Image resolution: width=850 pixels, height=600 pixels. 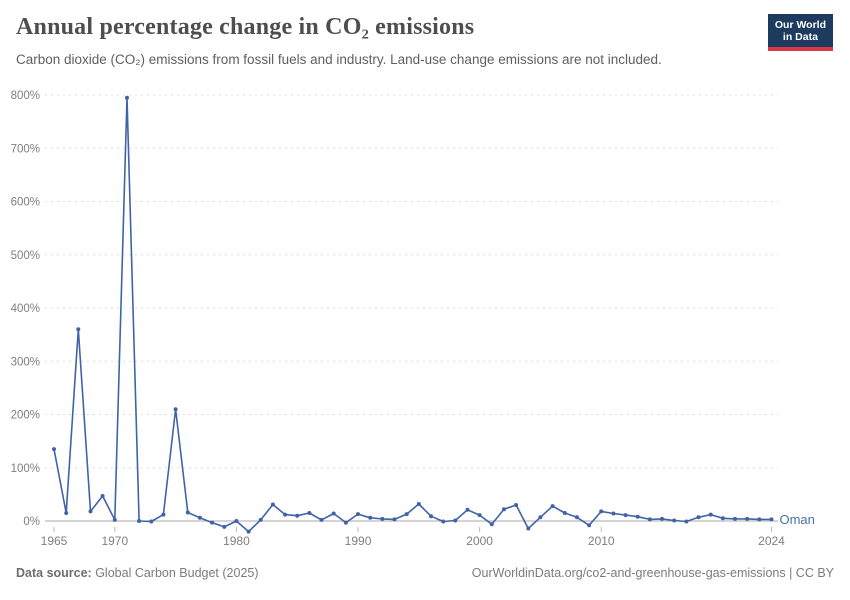 What do you see at coordinates (796, 519) in the screenshot?
I see `entity-label-oman: Oman` at bounding box center [796, 519].